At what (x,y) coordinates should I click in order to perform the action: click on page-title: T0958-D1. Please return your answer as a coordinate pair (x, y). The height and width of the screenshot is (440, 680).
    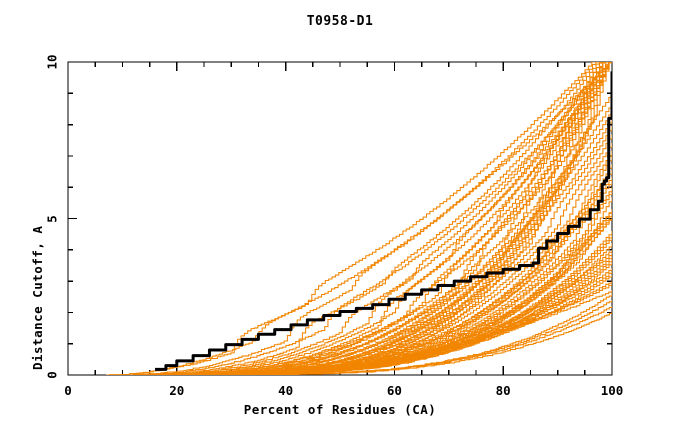
    Looking at the image, I should click on (340, 21).